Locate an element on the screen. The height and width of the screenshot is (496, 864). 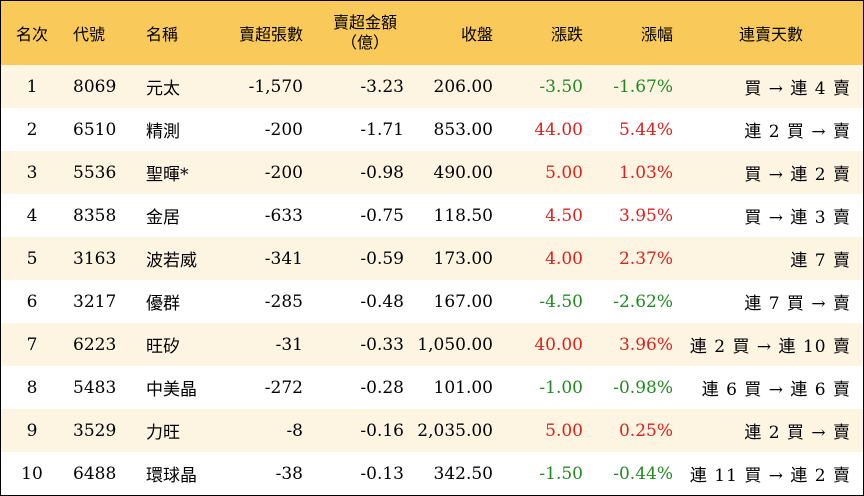
net-sell-volume-cell: -8 is located at coordinates (294, 430).